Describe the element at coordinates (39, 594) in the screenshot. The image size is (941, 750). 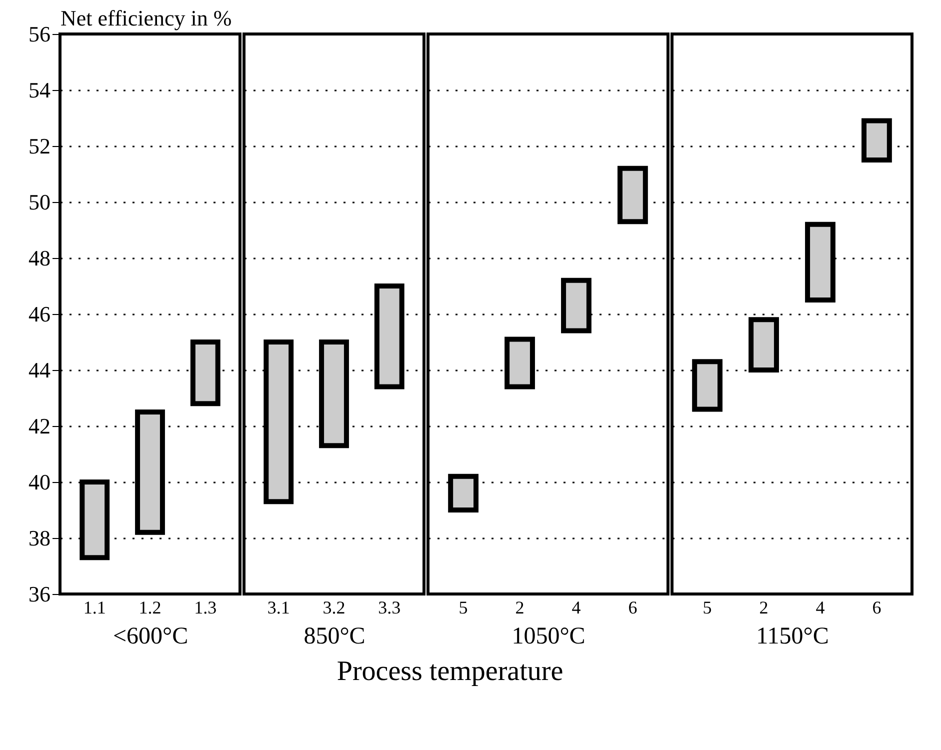
I see `y-tick-label: 36` at that location.